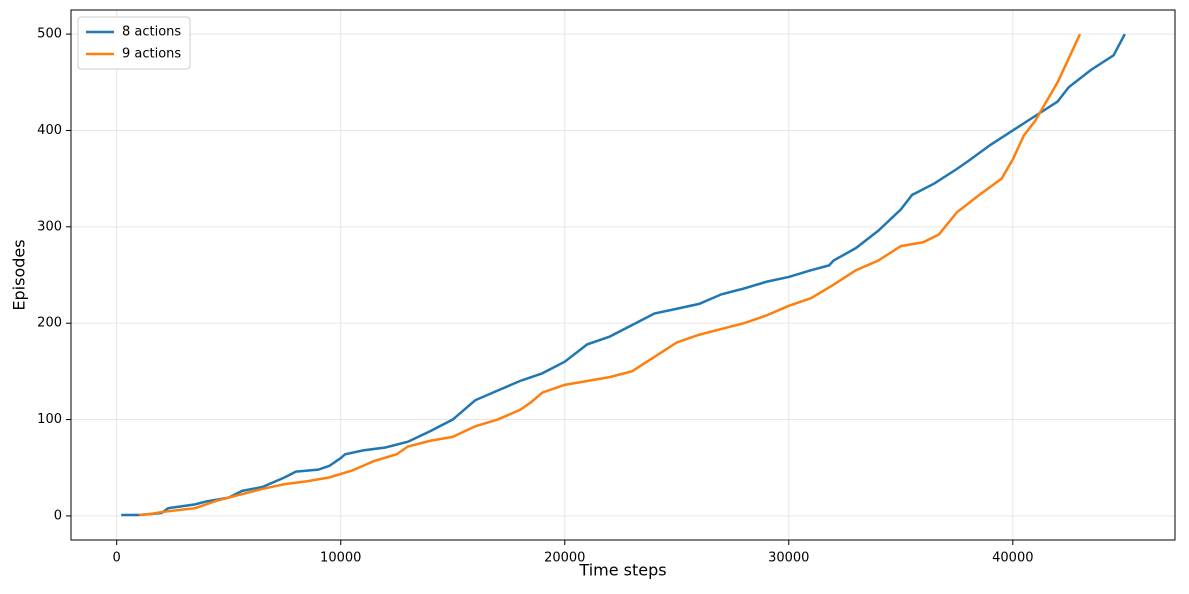 This screenshot has width=1189, height=594. I want to click on y-tick-label: 300, so click(49, 226).